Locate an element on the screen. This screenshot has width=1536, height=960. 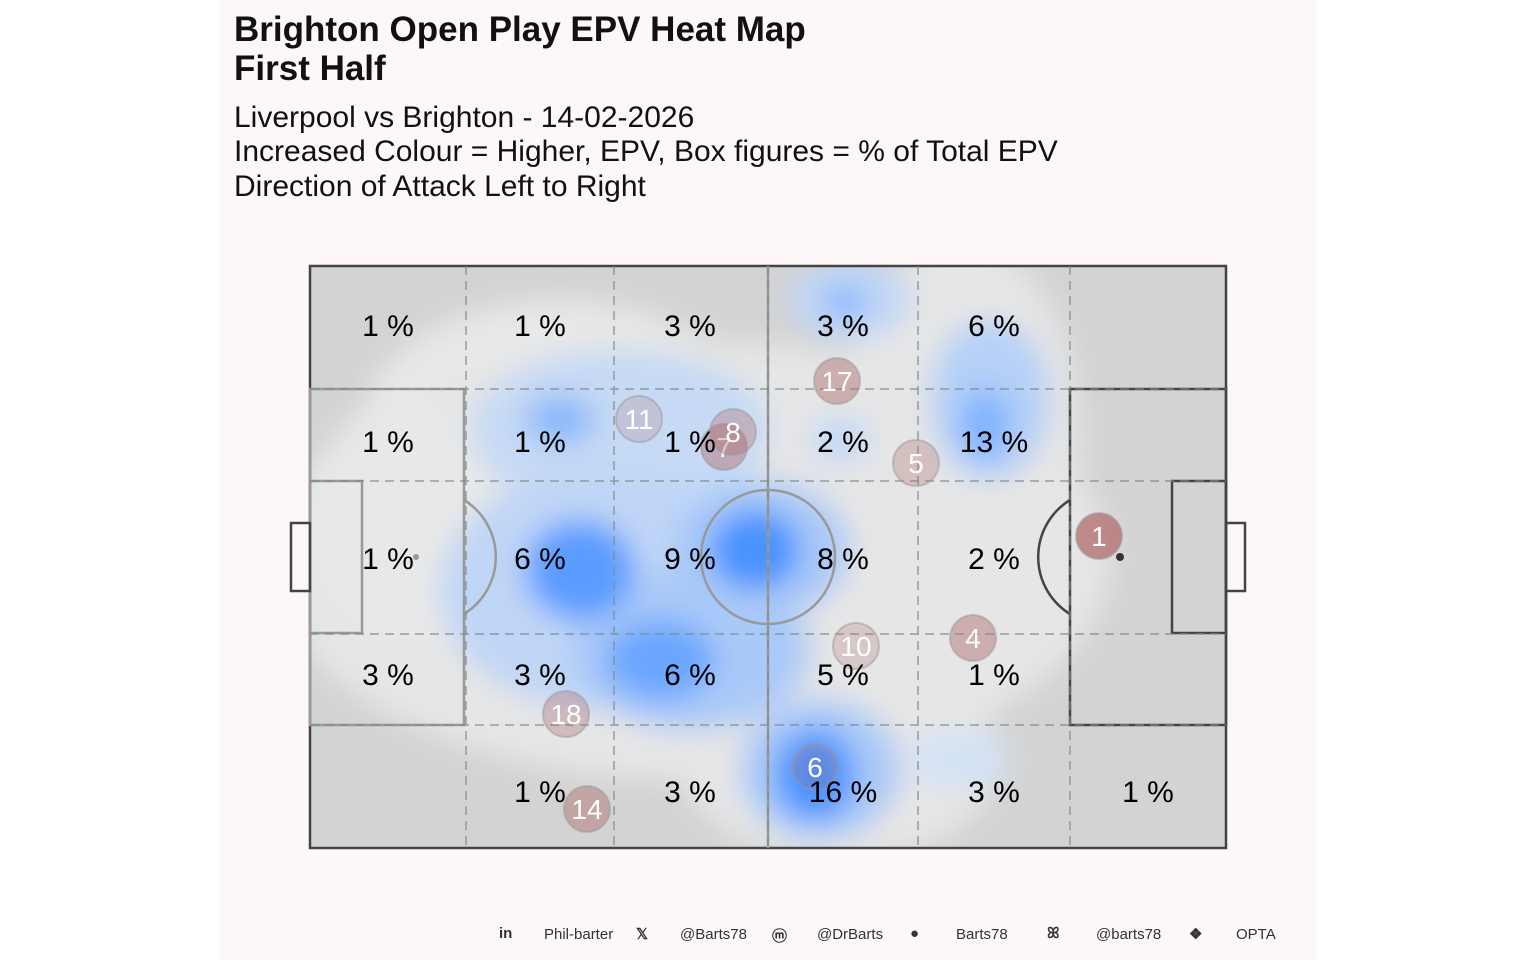
subtitle-match: Liverpool vs Brighton - 14-02-2026 is located at coordinates (464, 117).